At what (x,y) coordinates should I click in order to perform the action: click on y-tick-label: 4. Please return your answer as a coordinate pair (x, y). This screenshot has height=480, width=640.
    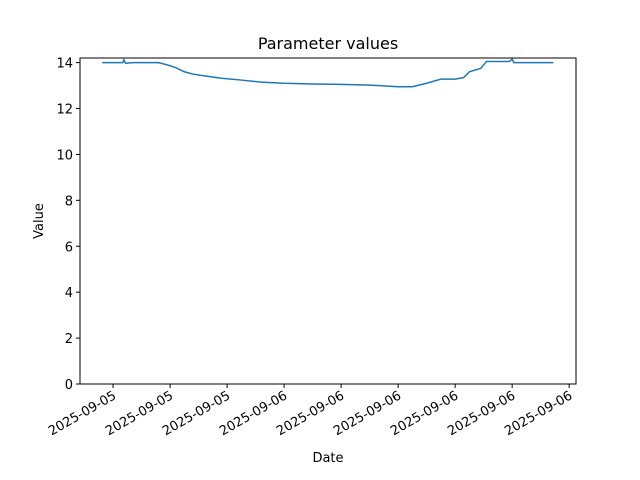
    Looking at the image, I should click on (69, 293).